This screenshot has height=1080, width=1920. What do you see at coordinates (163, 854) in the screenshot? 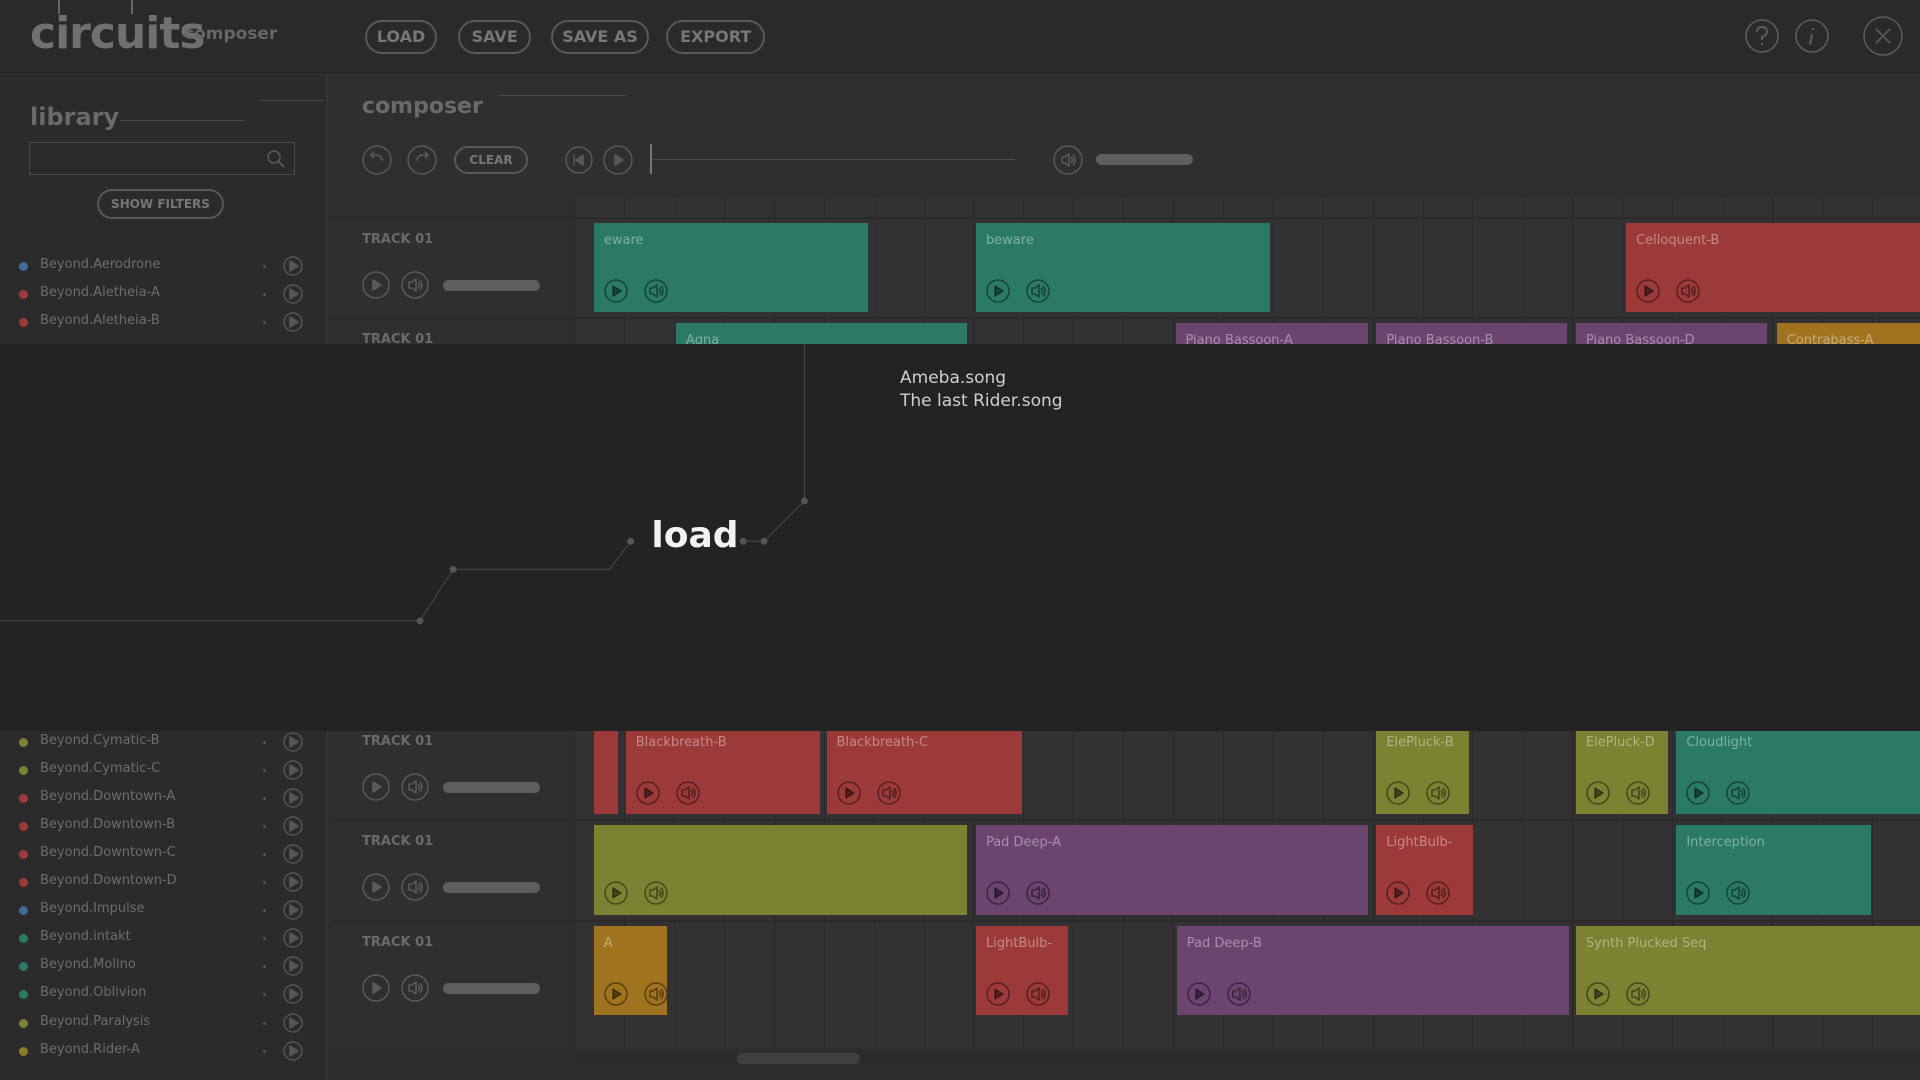
I see `library-item: Beyond.Downtown-C` at bounding box center [163, 854].